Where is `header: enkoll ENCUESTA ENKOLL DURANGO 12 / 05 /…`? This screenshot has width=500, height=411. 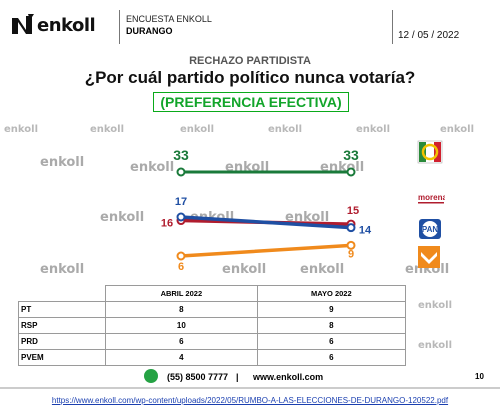
header: enkoll ENCUESTA ENKOLL DURANGO 12 / 05 /… is located at coordinates (250, 22).